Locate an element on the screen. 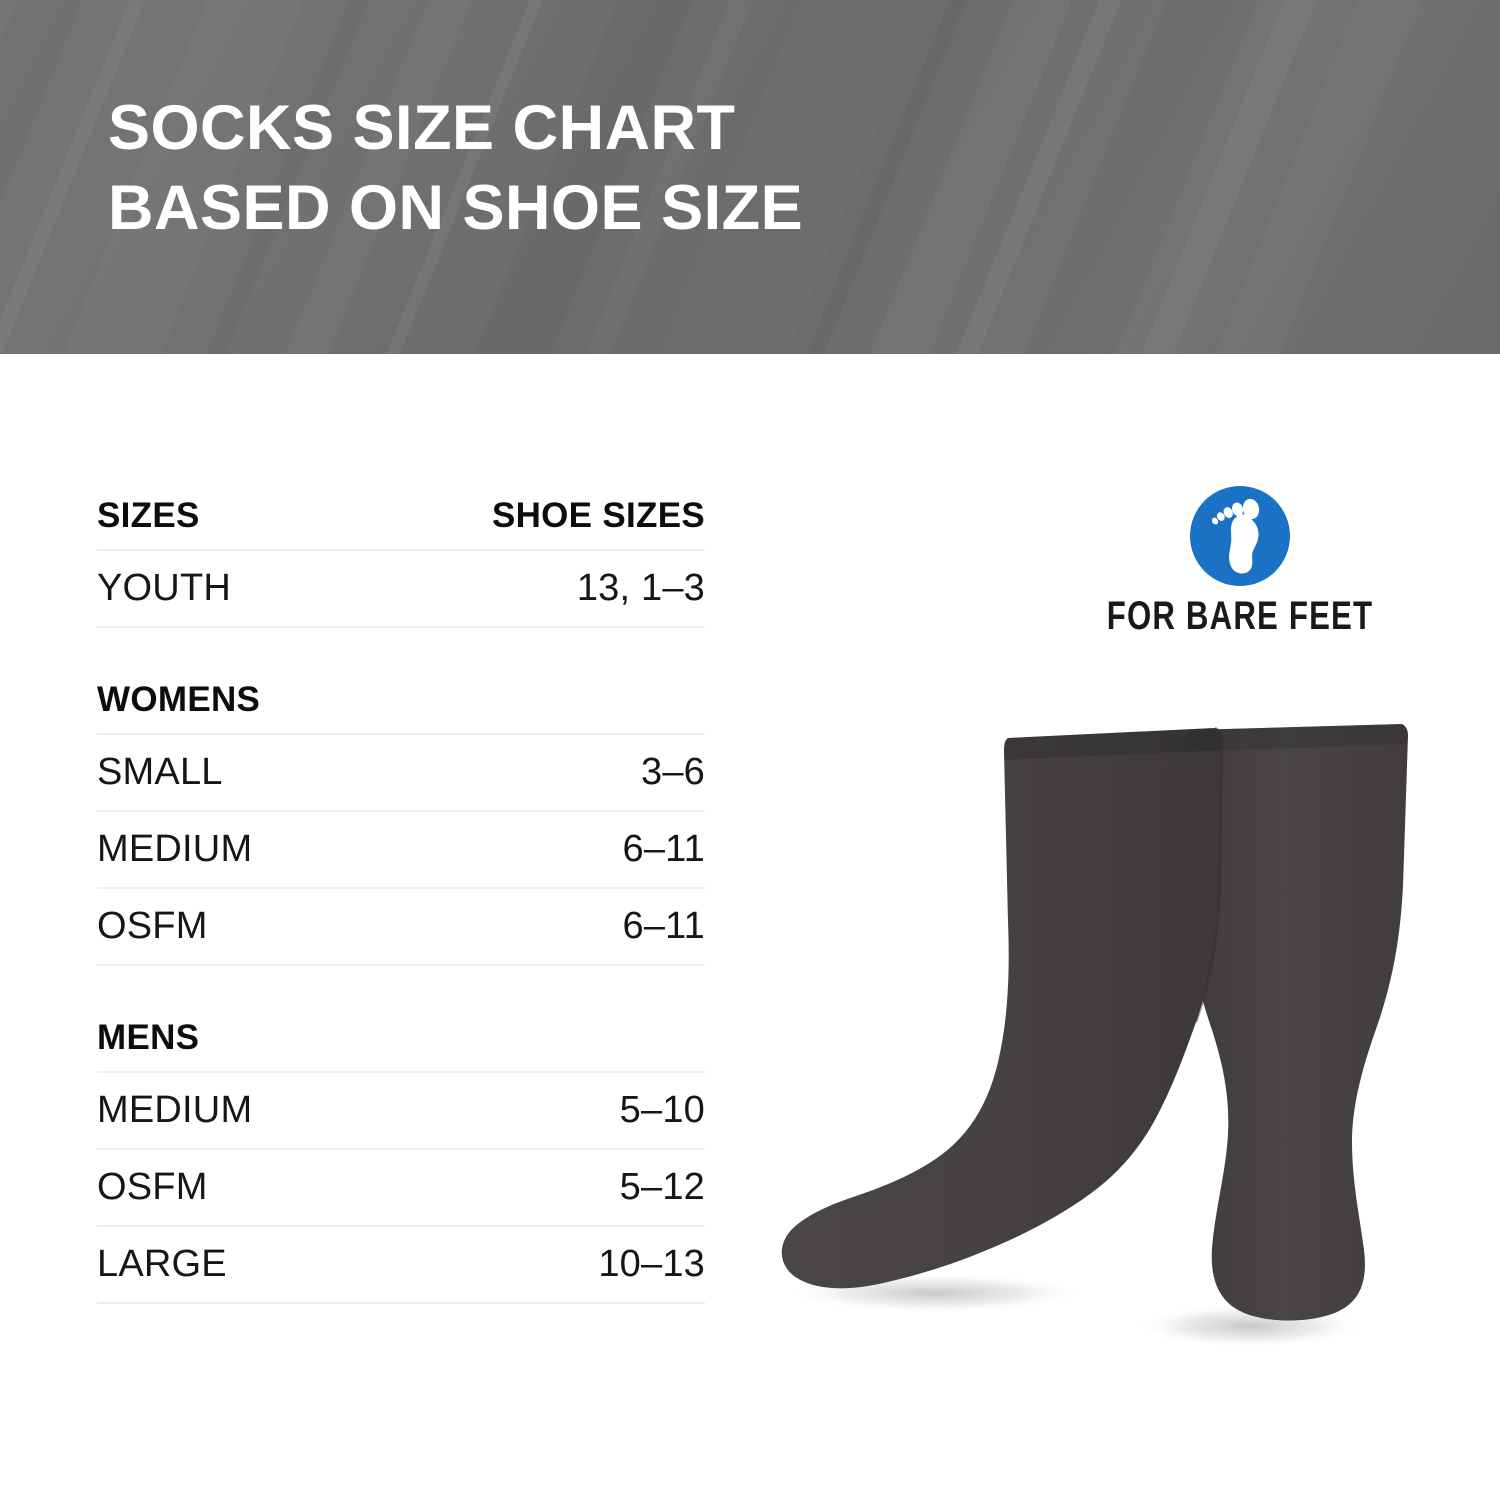 Image resolution: width=1500 pixels, height=1500 pixels. row-size-label: LARGE is located at coordinates (162, 1264).